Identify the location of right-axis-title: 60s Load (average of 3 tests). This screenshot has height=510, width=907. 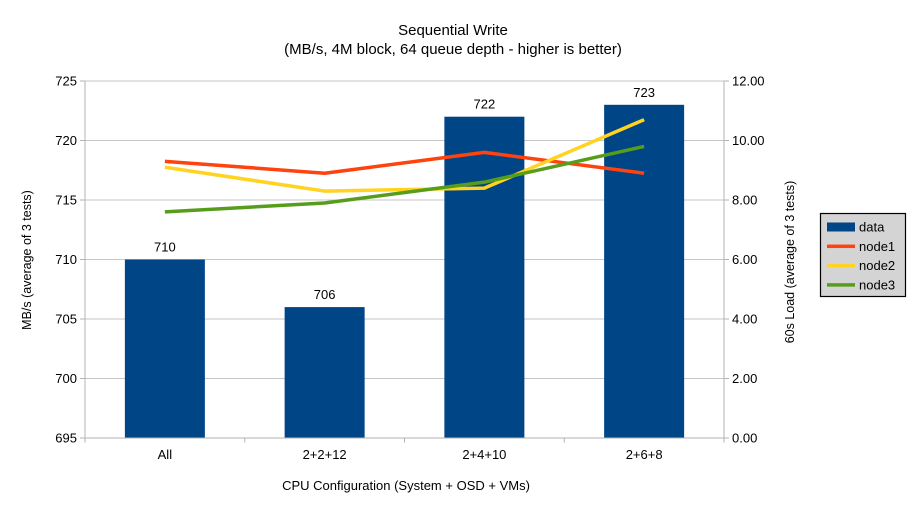
(790, 262).